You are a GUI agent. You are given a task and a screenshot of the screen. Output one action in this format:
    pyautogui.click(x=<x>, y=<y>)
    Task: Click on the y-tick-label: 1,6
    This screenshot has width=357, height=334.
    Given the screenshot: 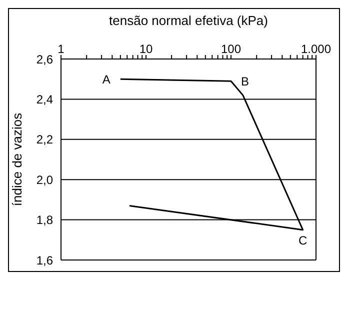 What is the action you would take?
    pyautogui.click(x=45, y=260)
    